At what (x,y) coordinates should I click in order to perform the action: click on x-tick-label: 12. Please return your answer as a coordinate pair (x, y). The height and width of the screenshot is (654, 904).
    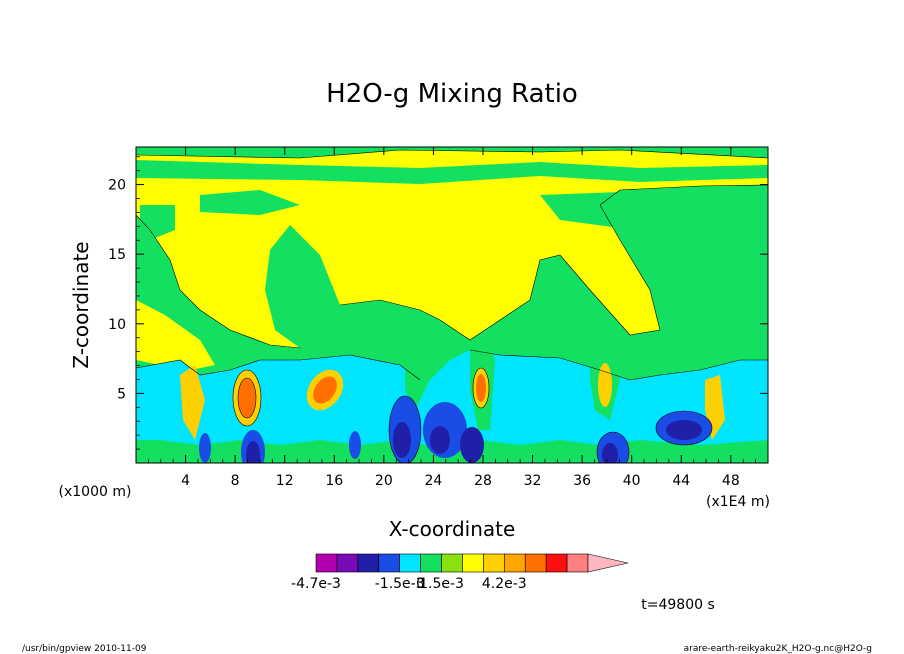
    Looking at the image, I should click on (285, 481).